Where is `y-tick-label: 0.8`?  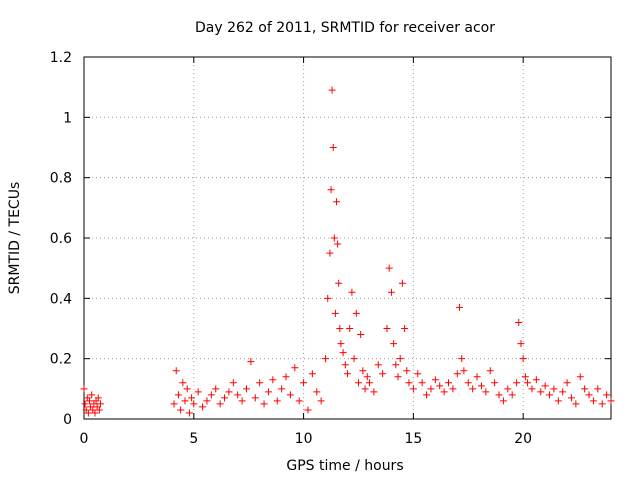 y-tick-label: 0.8 is located at coordinates (61, 179).